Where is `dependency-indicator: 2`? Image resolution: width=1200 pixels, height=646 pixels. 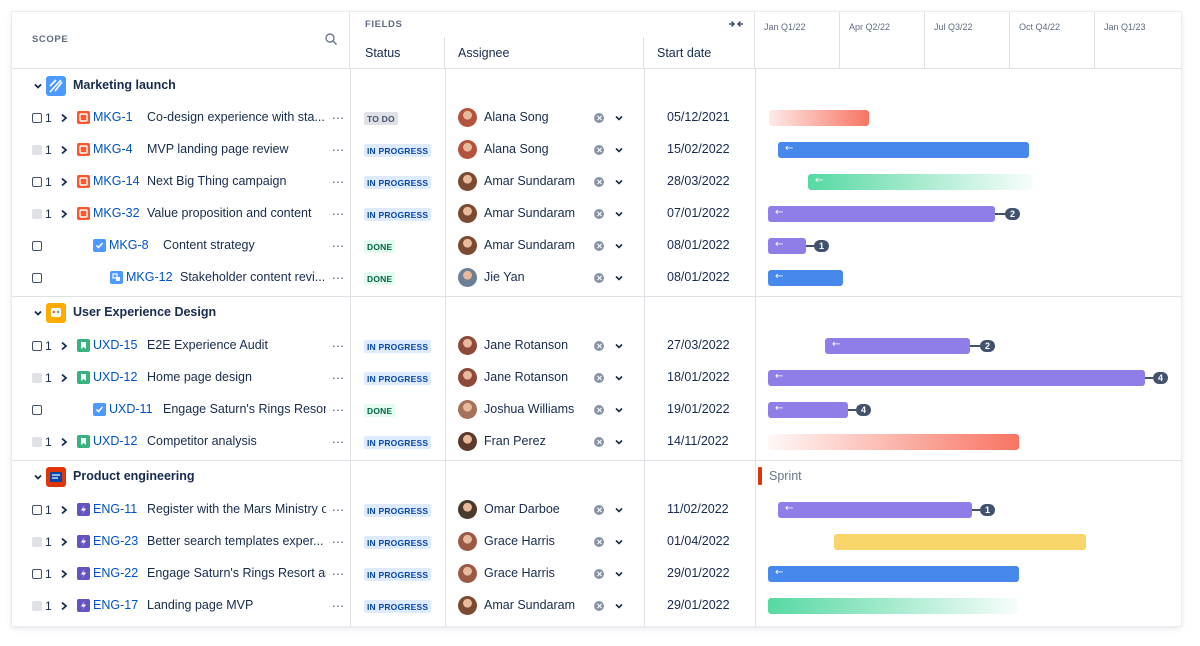 dependency-indicator: 2 is located at coordinates (1007, 214).